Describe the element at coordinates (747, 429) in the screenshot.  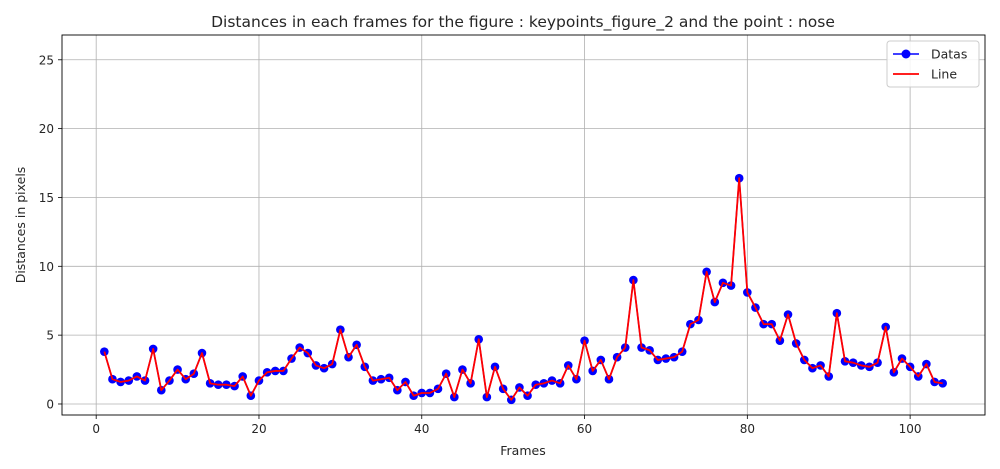
I see `x-tick-label: 80` at that location.